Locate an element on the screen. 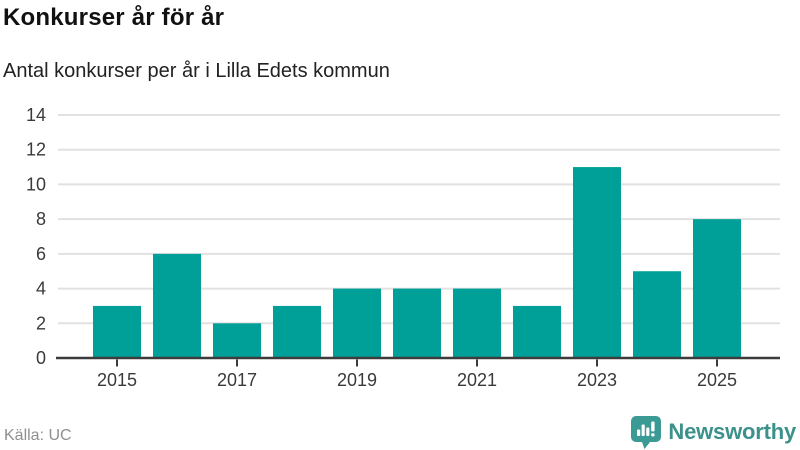  x-axis-tick-label: 2019 is located at coordinates (357, 380).